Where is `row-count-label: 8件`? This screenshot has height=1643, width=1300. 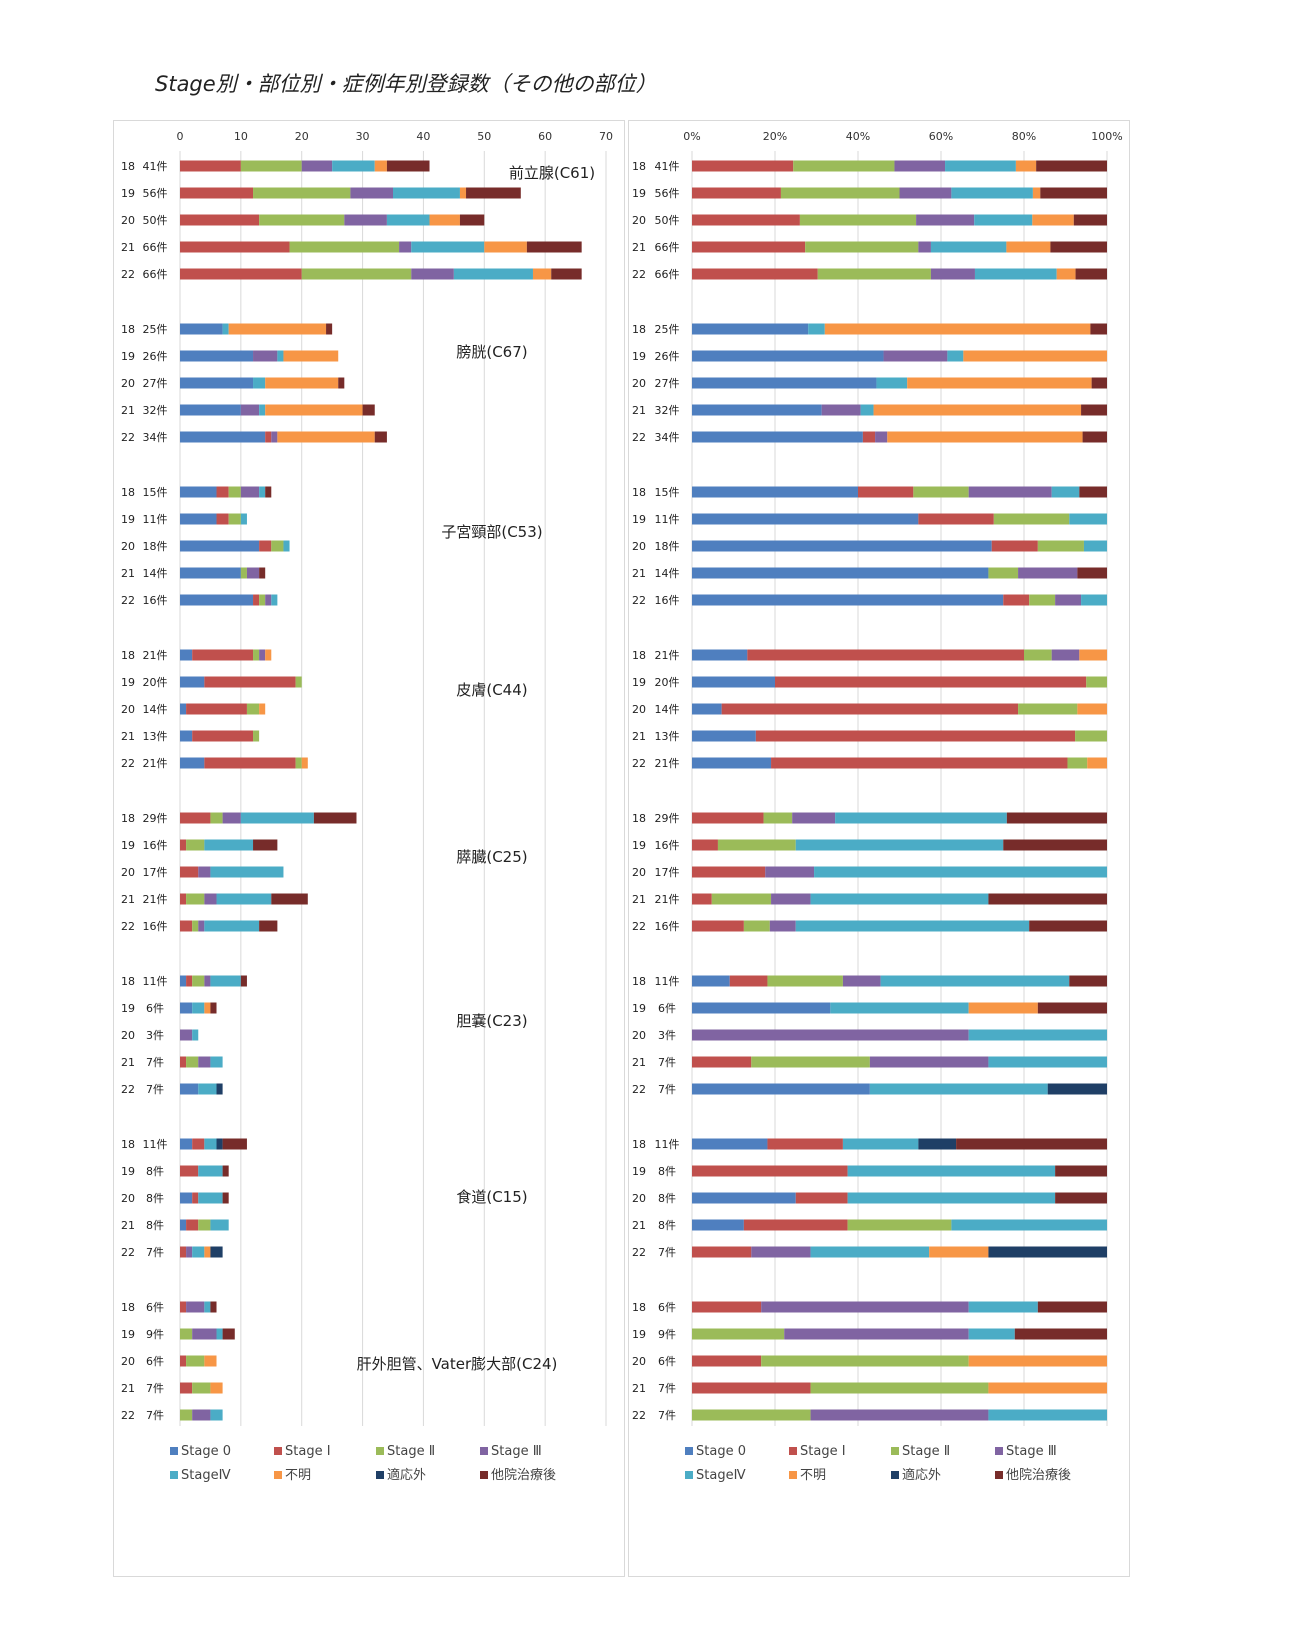
row-count-label: 8件 is located at coordinates (667, 1171).